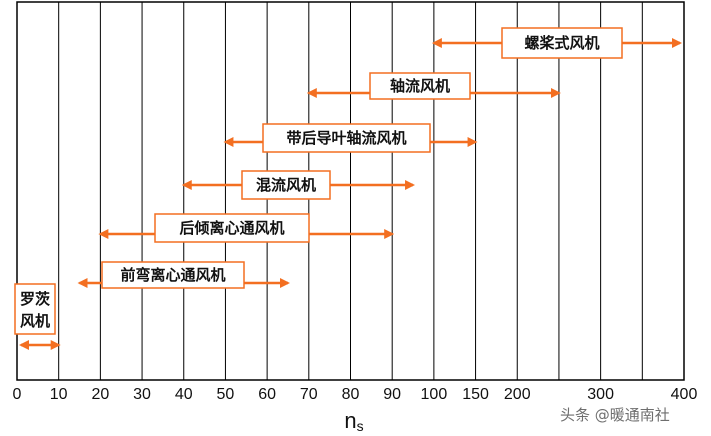 The width and height of the screenshot is (711, 436). I want to click on x-tick-label: 40, so click(184, 394).